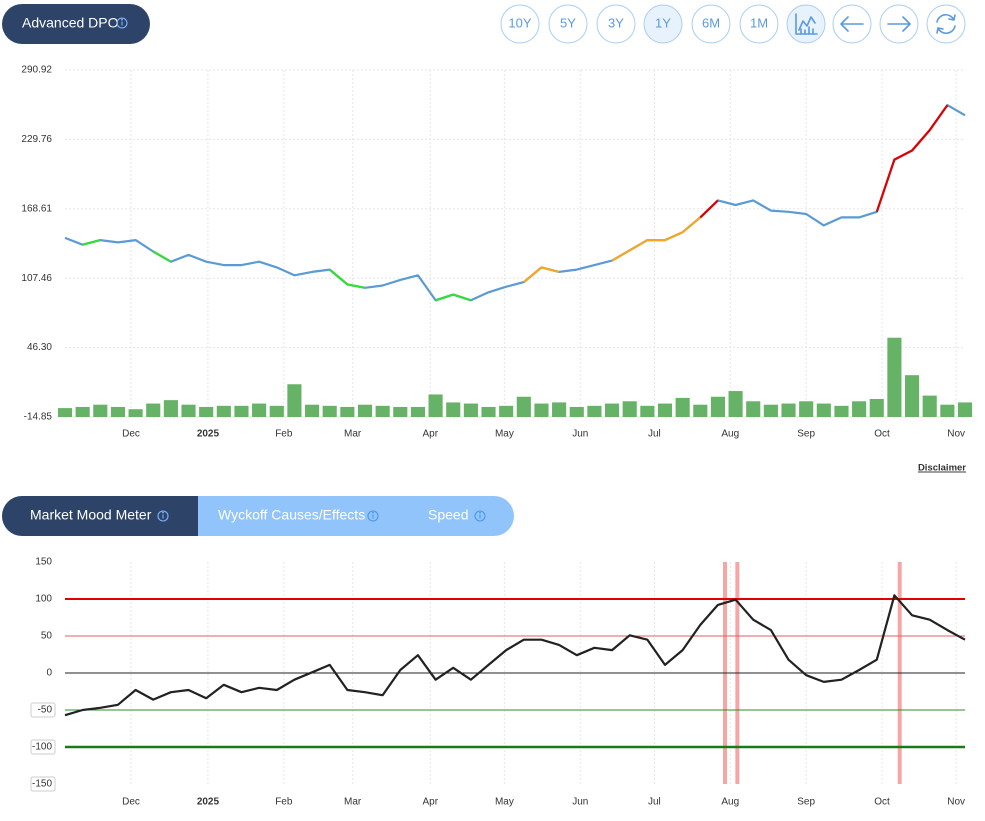 The height and width of the screenshot is (821, 985). I want to click on x-tick-label: 2025, so click(208, 434).